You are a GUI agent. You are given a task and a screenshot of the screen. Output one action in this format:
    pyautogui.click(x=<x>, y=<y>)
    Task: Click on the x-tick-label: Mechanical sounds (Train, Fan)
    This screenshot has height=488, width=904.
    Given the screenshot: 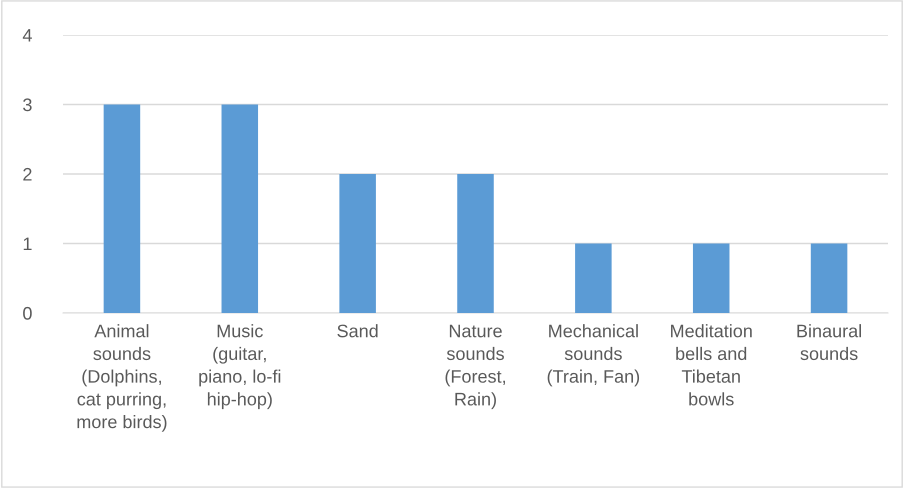 What is the action you would take?
    pyautogui.click(x=594, y=355)
    